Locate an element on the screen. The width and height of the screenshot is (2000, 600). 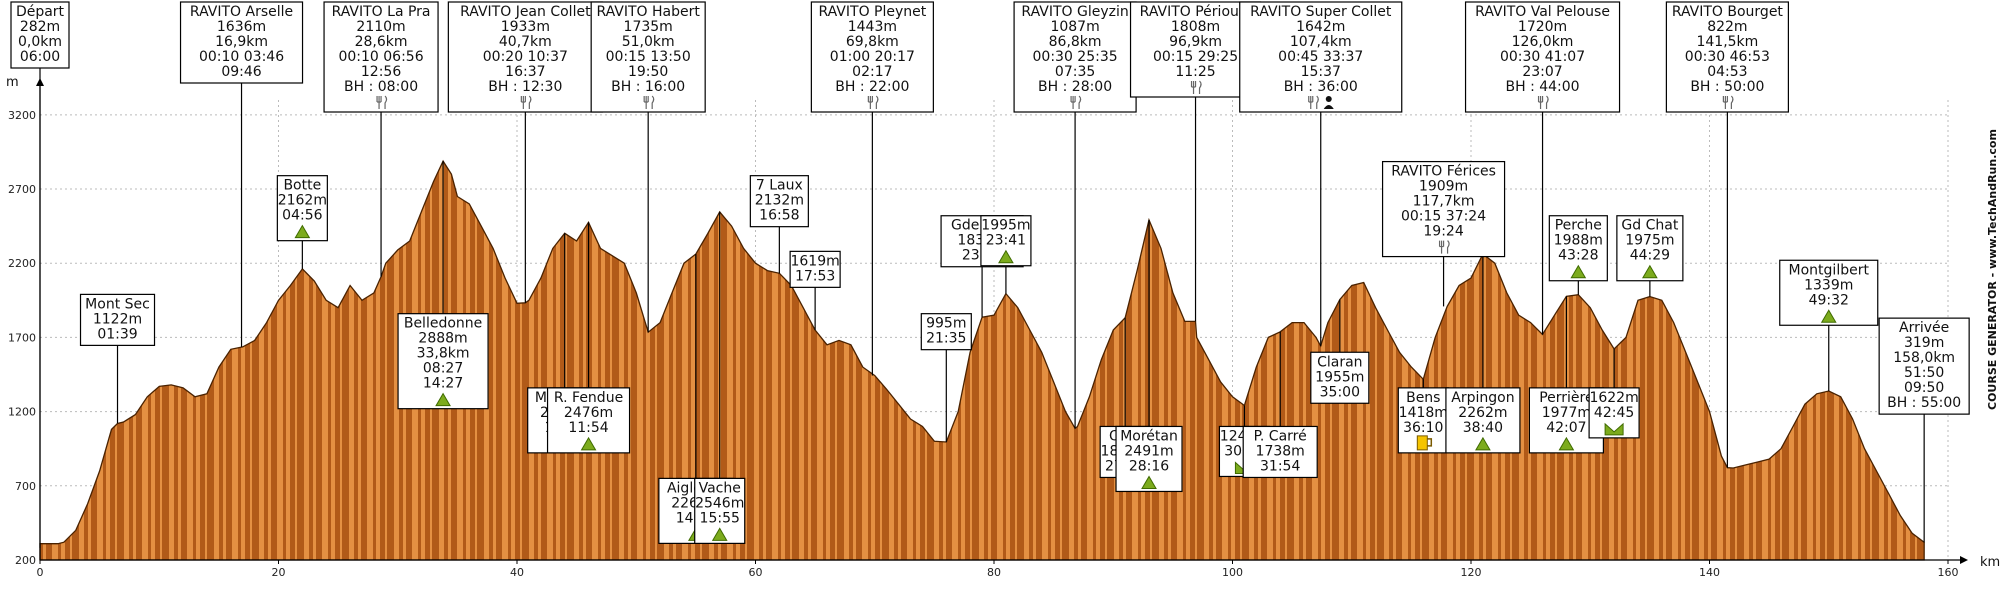
annotation-text: 14:27 is located at coordinates (443, 384).